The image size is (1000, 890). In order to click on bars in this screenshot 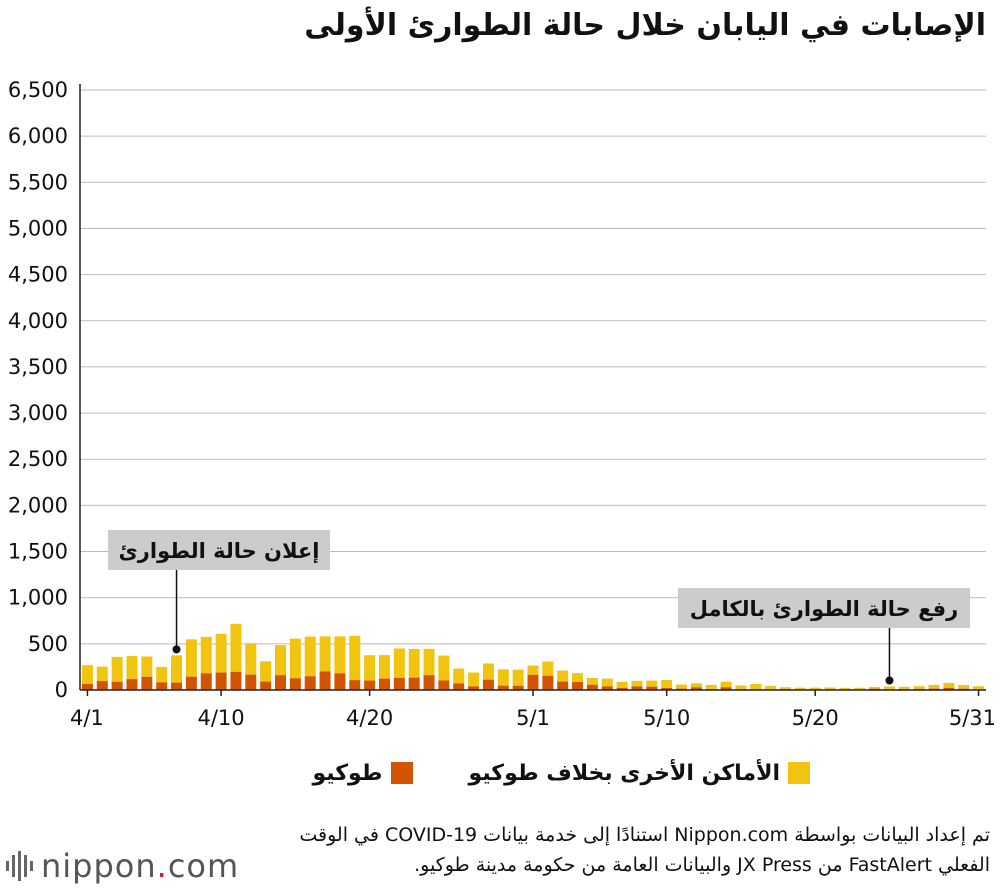, I will do `click(533, 656)`.